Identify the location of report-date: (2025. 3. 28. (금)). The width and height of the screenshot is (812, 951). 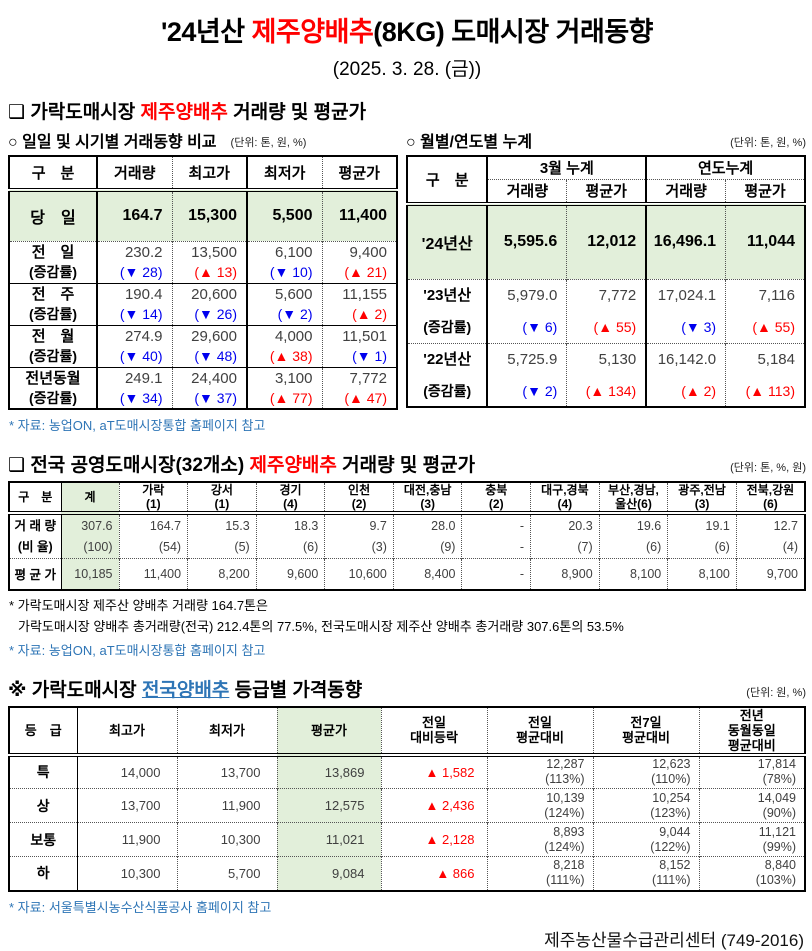
(407, 69).